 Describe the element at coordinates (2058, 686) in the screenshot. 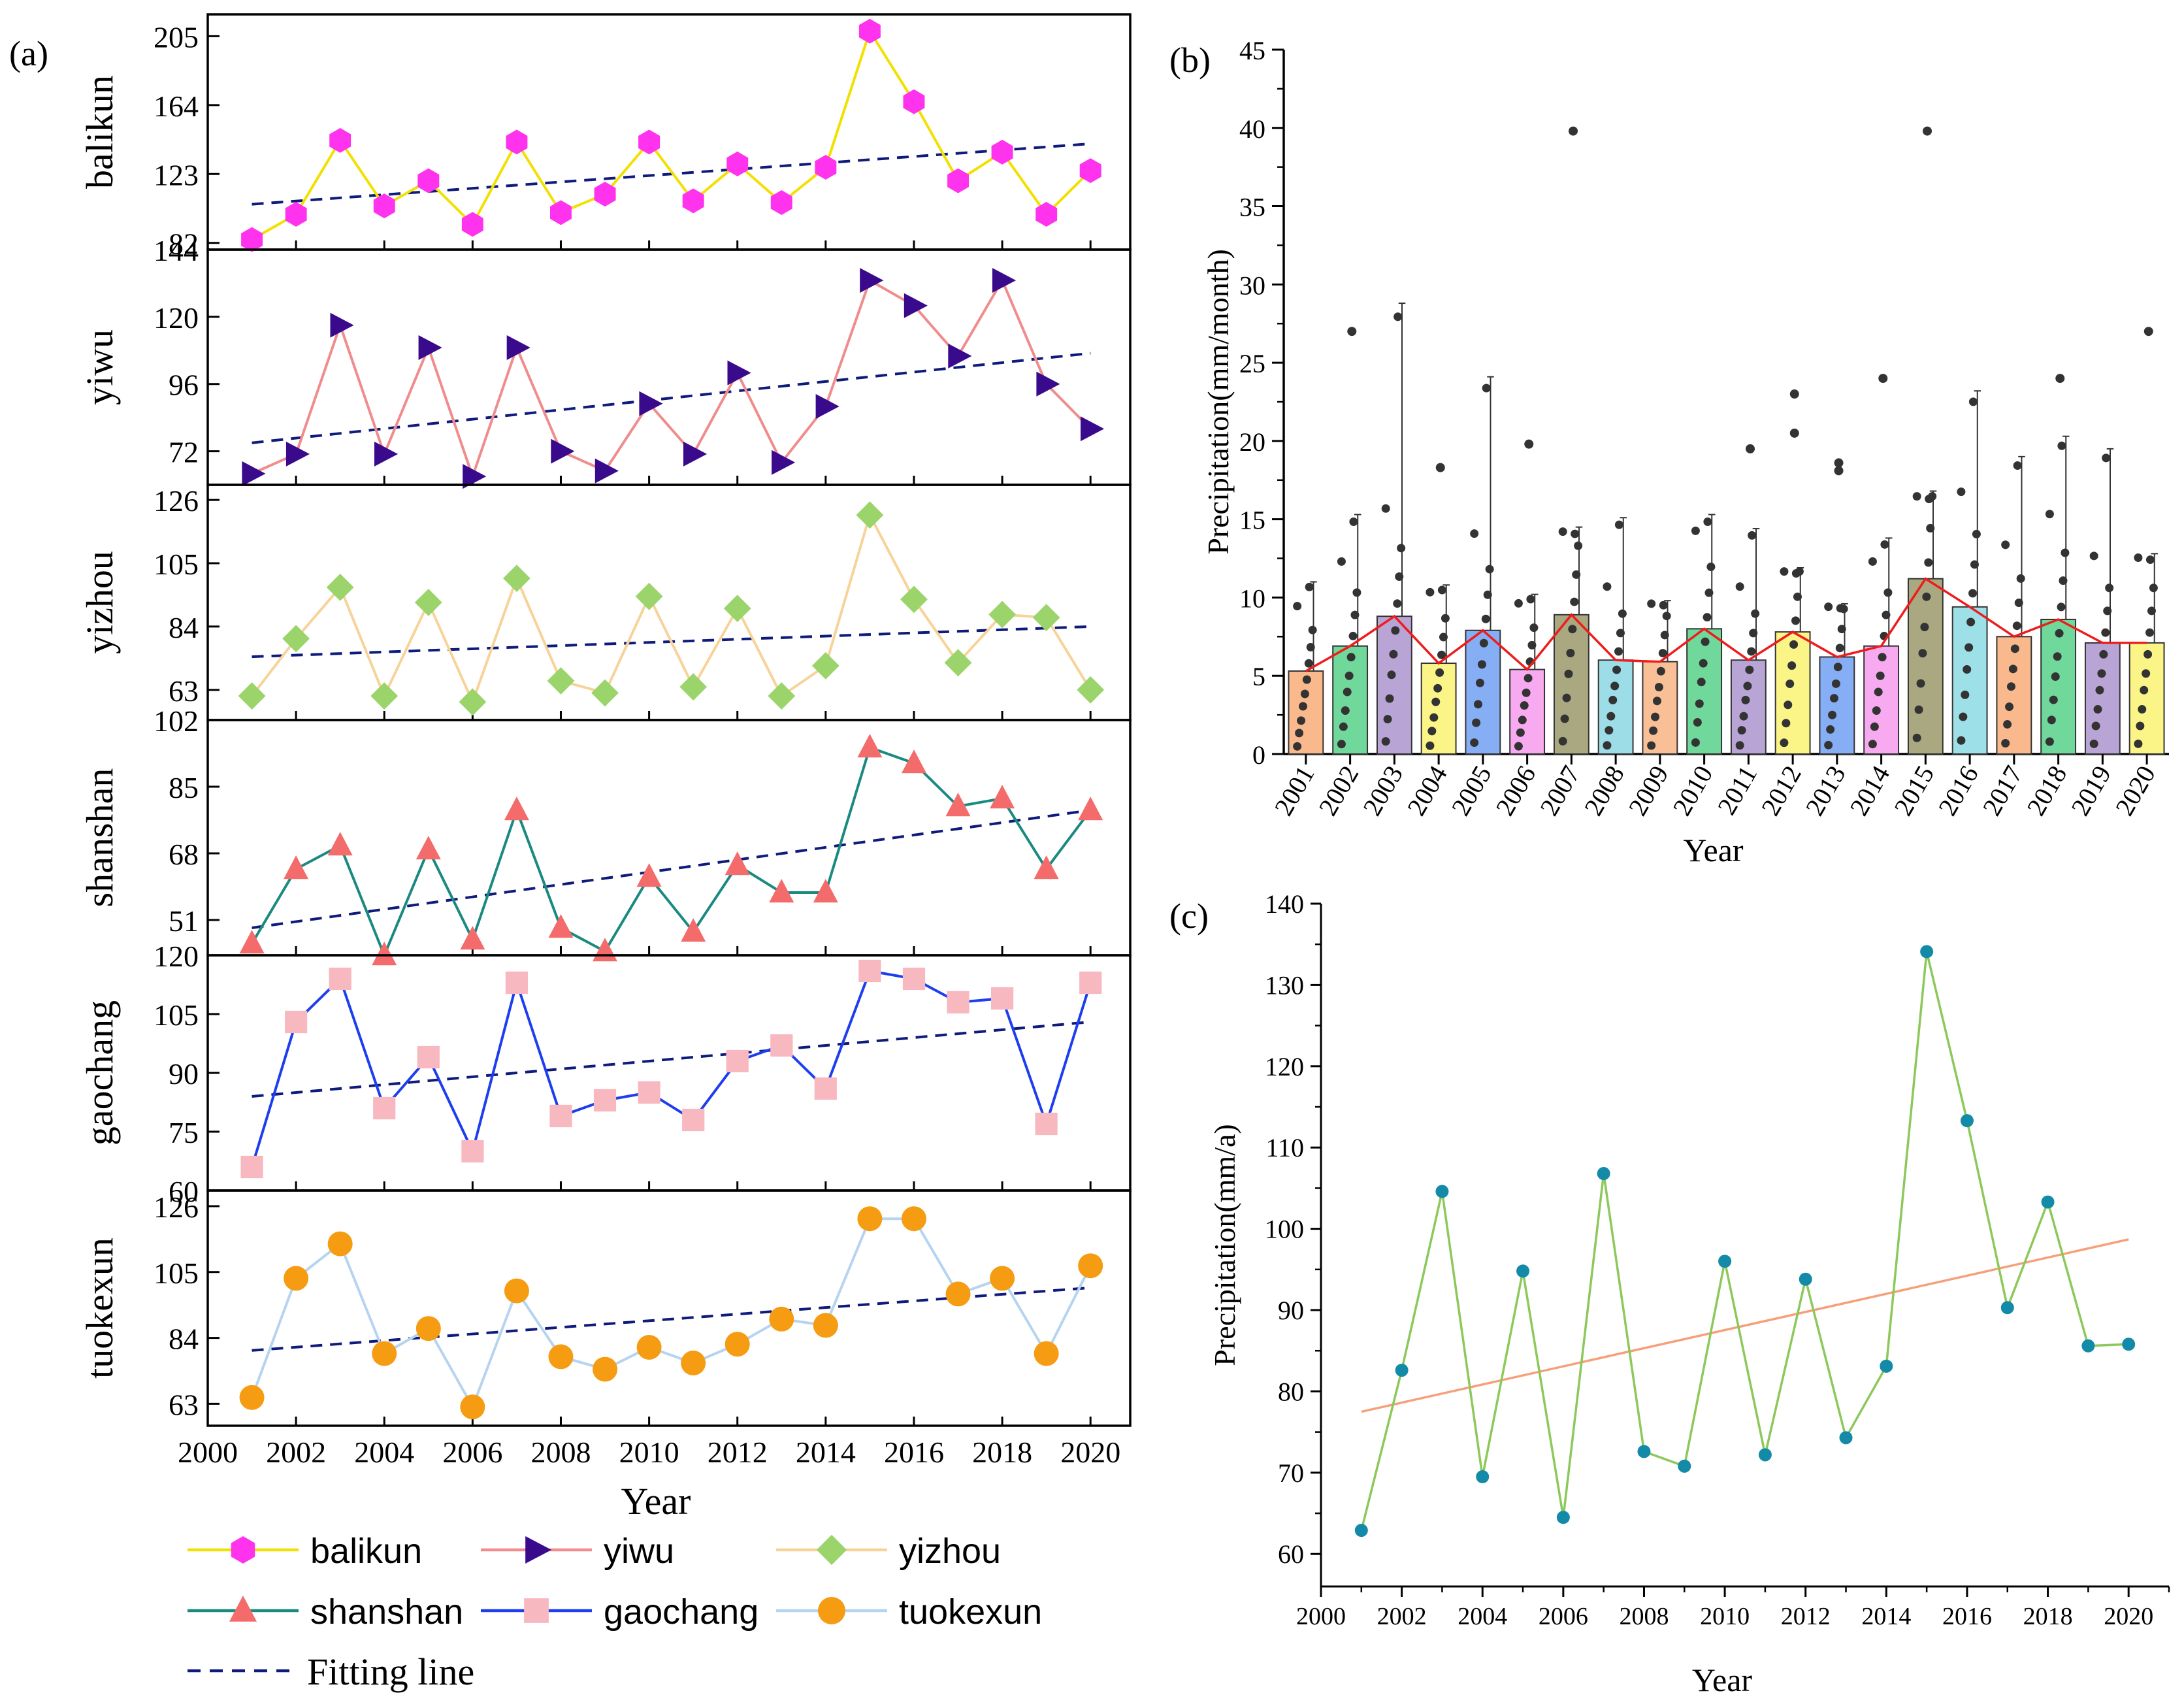

I see `bar-2018` at that location.